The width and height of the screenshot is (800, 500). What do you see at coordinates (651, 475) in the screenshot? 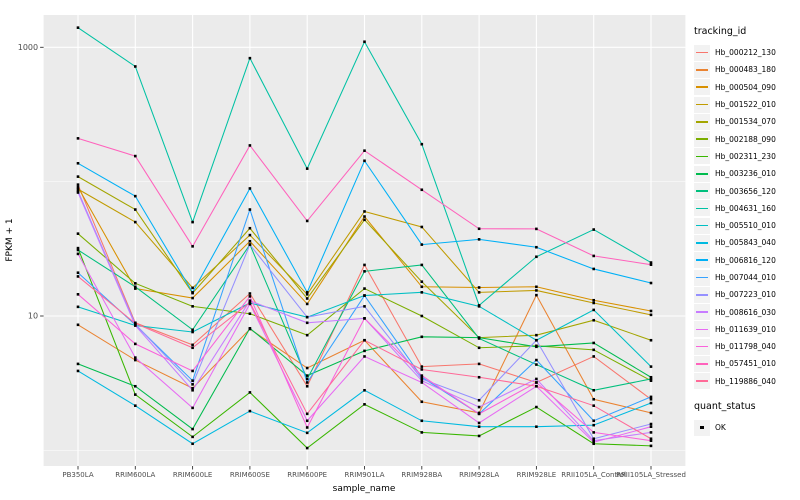
I see `x-tick-label: RRII105LA_Stressed` at bounding box center [651, 475].